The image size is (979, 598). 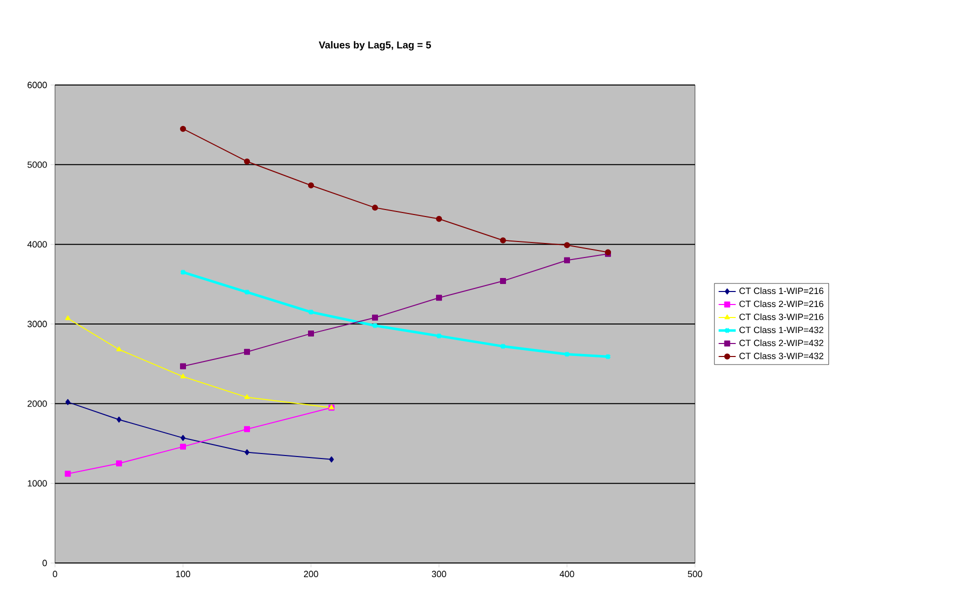 What do you see at coordinates (439, 574) in the screenshot?
I see `x-tick-label: 300` at bounding box center [439, 574].